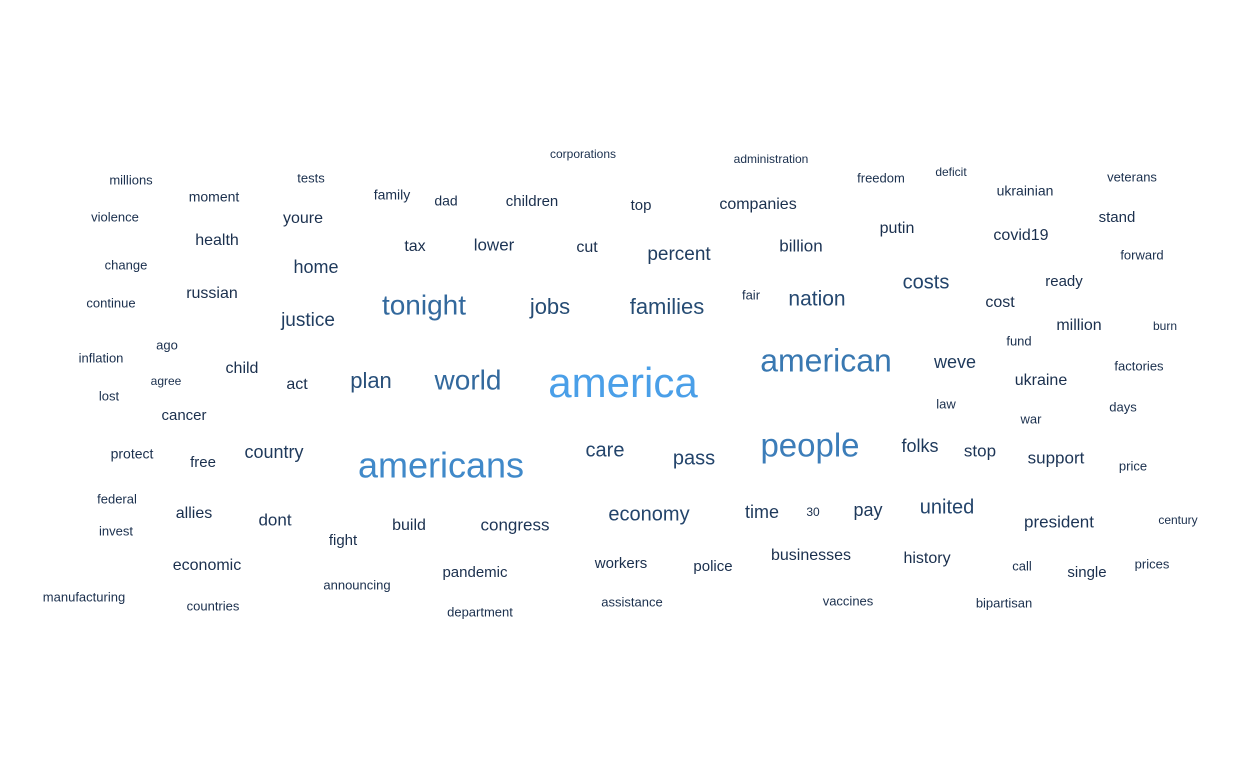 This screenshot has height=768, width=1248. Describe the element at coordinates (167, 344) in the screenshot. I see `word-ago: ago` at that location.